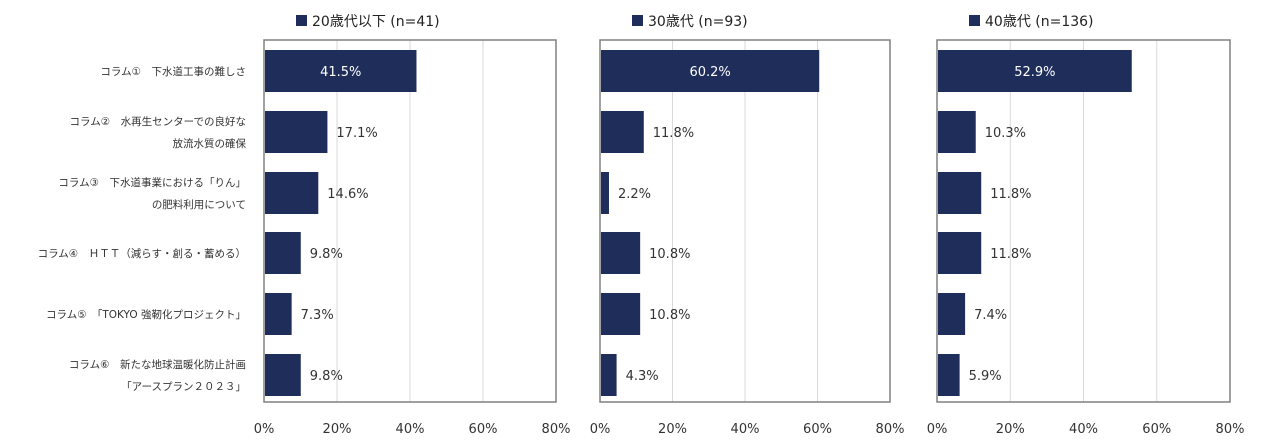  I want to click on legend-label: 30歳代 (n=93), so click(698, 22).